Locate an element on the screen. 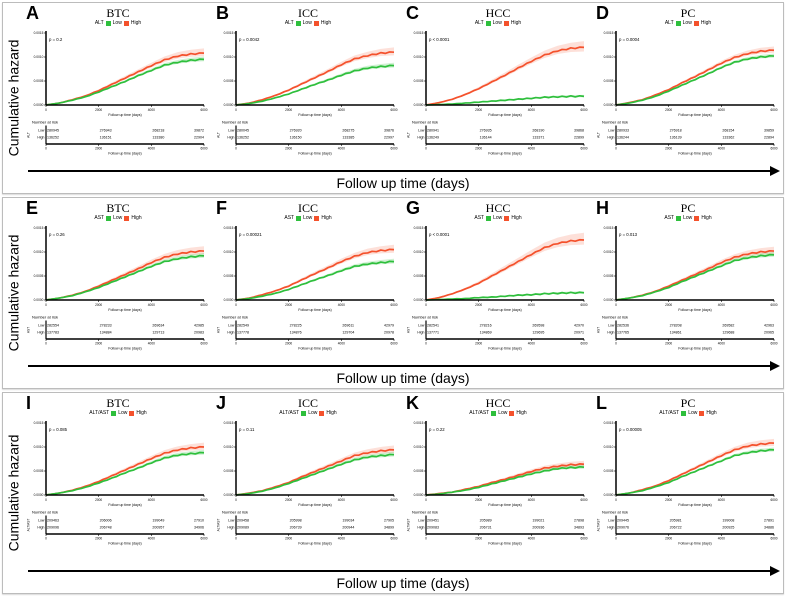 This screenshot has height=600, width=786. panel-header: E BTC is located at coordinates (118, 208).